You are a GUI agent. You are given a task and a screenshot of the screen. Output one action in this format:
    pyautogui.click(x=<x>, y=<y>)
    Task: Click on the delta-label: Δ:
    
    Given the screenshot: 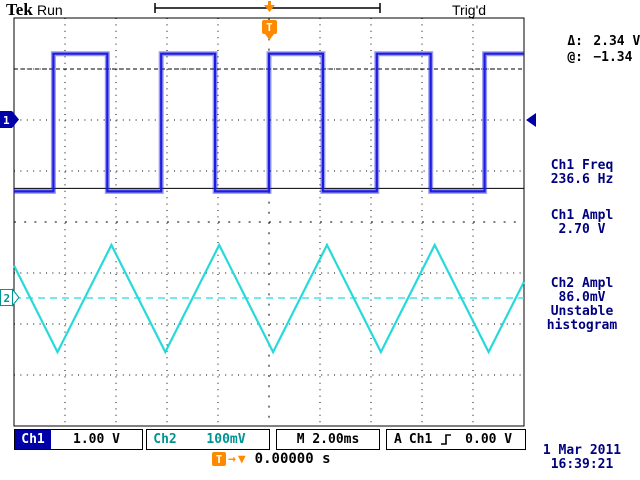 What is the action you would take?
    pyautogui.click(x=575, y=41)
    